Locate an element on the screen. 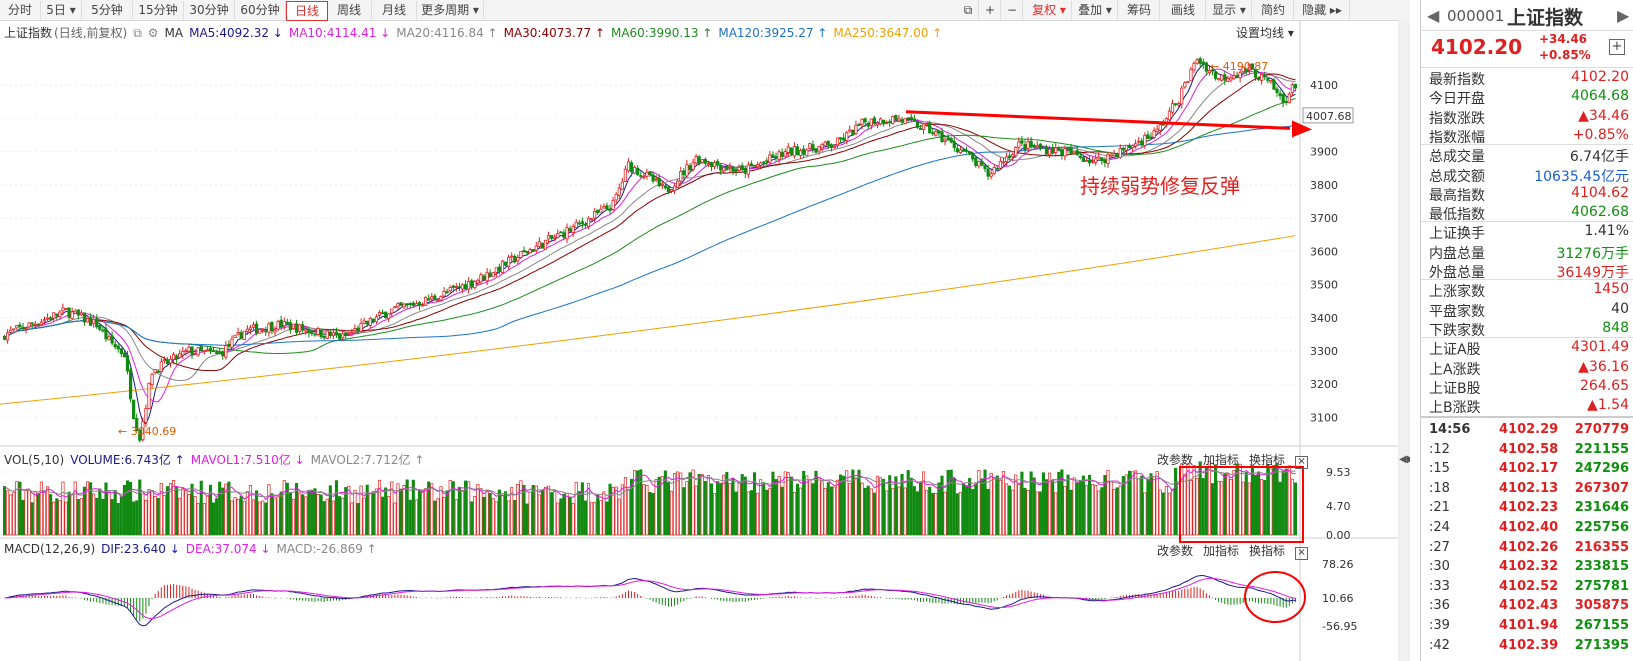  toolbar-item-7: 周线 is located at coordinates (349, 10).